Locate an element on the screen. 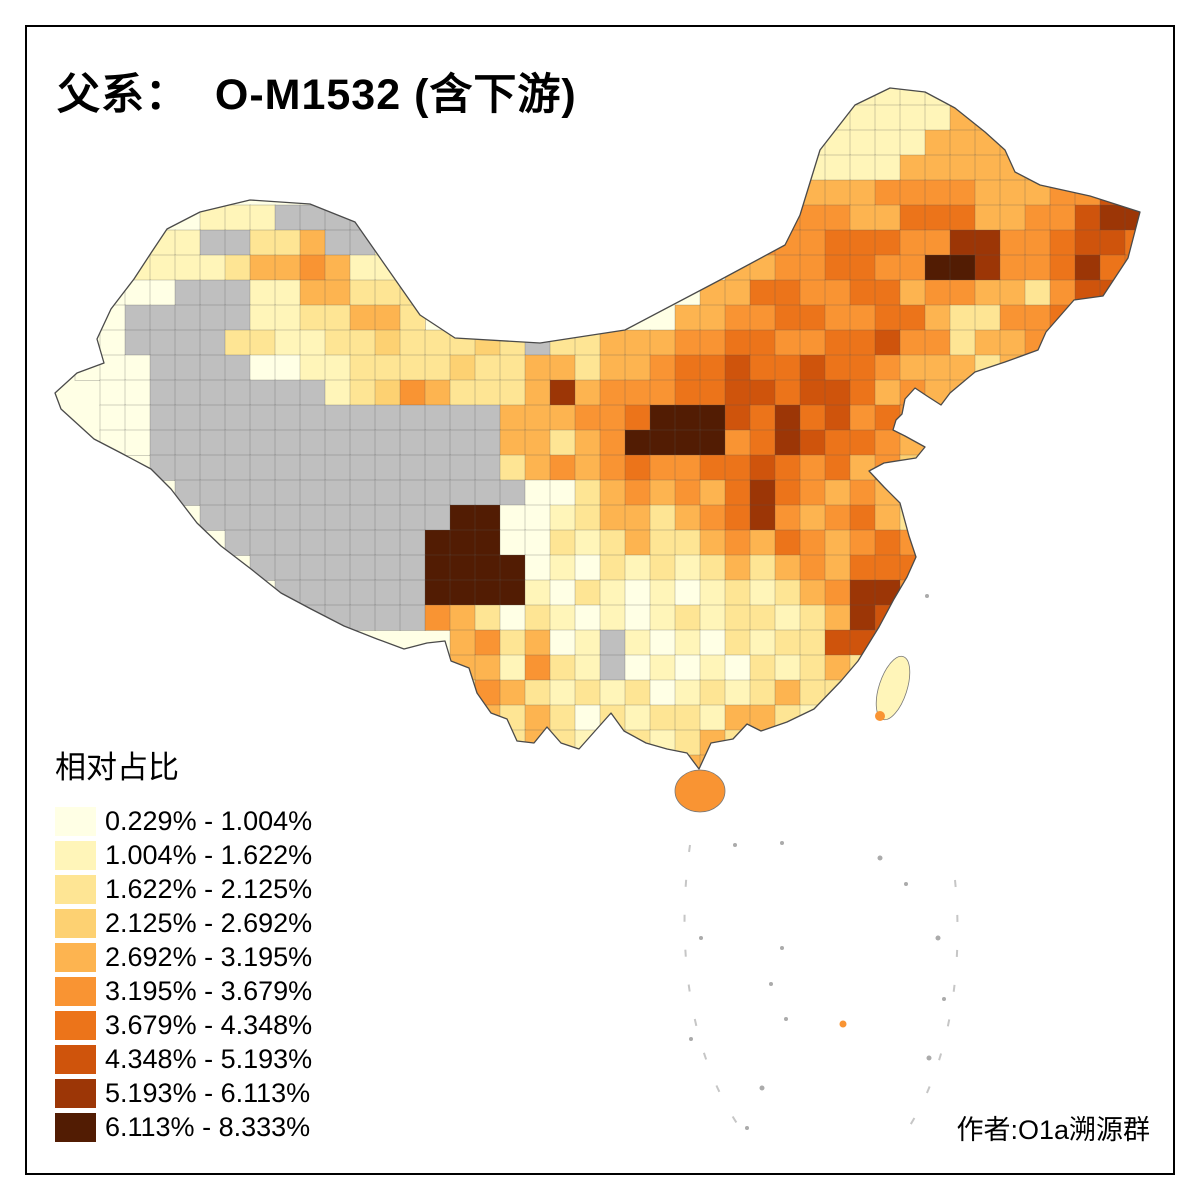 The width and height of the screenshot is (1200, 1200). legend-item: 6.113% - 8.333% is located at coordinates (183, 1127).